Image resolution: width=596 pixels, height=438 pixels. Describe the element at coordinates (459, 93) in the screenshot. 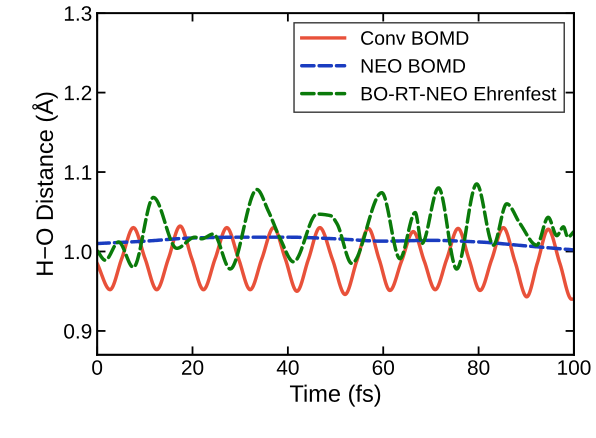

I see `legend-label: BO-RT-NEO Ehrenfest` at that location.